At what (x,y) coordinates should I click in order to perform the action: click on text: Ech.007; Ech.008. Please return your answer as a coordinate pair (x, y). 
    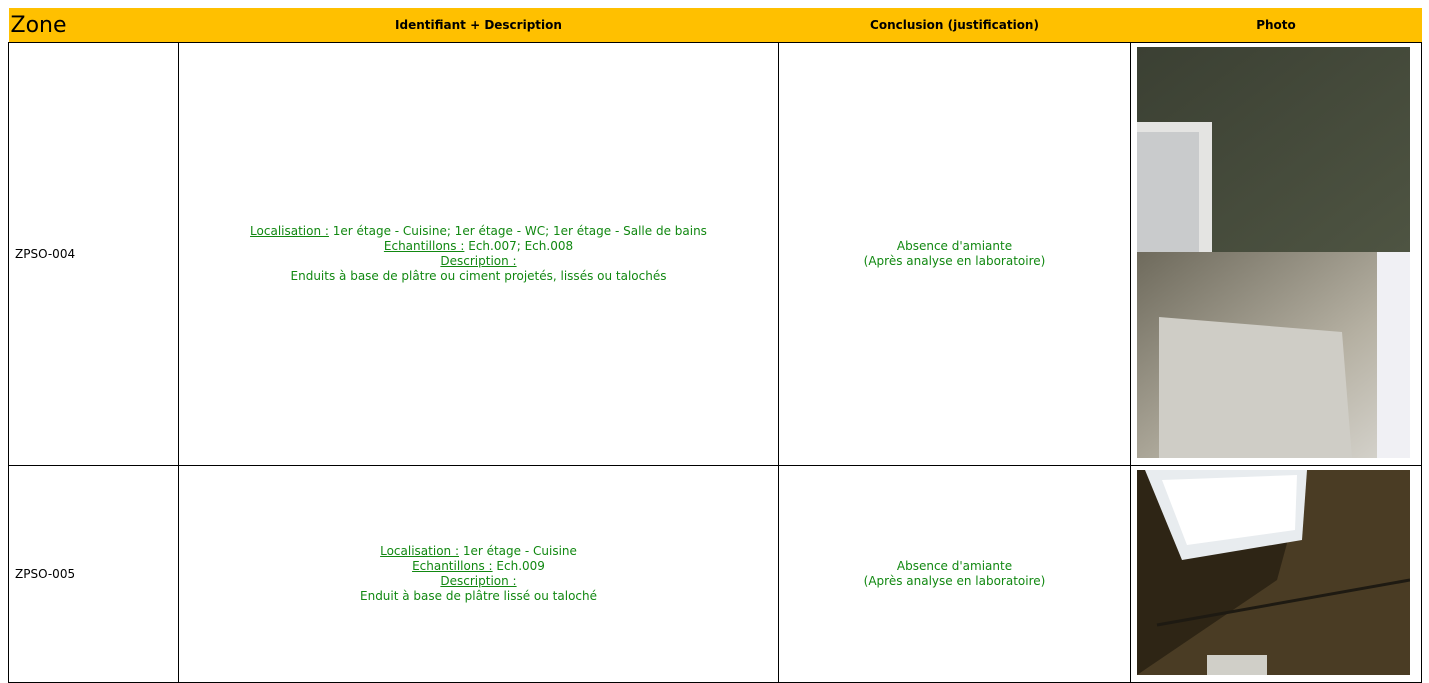
    Looking at the image, I should click on (521, 246).